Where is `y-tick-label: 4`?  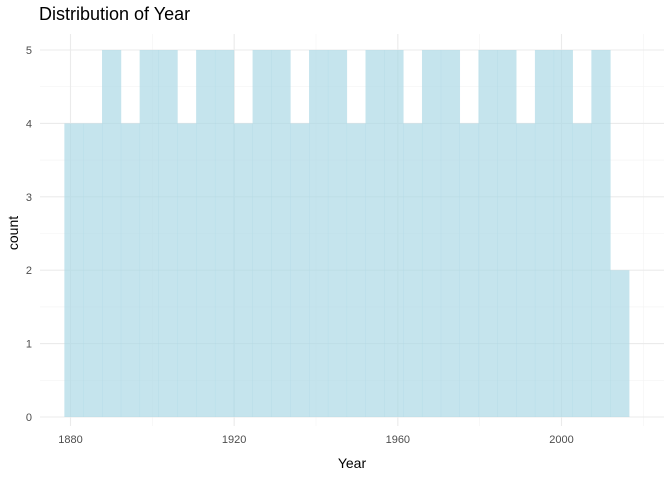
y-tick-label: 4 is located at coordinates (29, 124).